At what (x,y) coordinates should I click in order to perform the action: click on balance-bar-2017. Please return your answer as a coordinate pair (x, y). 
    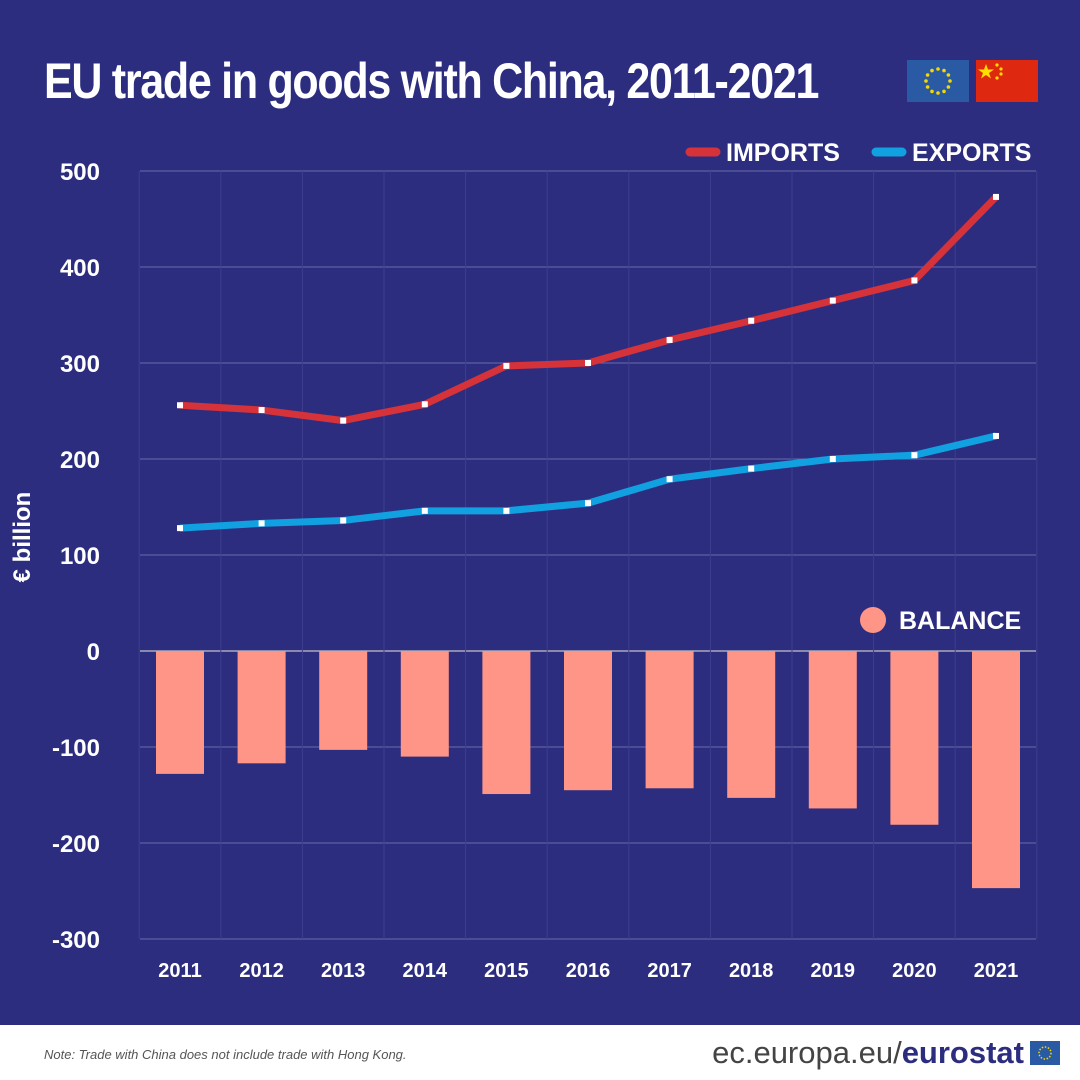
    Looking at the image, I should click on (669, 720).